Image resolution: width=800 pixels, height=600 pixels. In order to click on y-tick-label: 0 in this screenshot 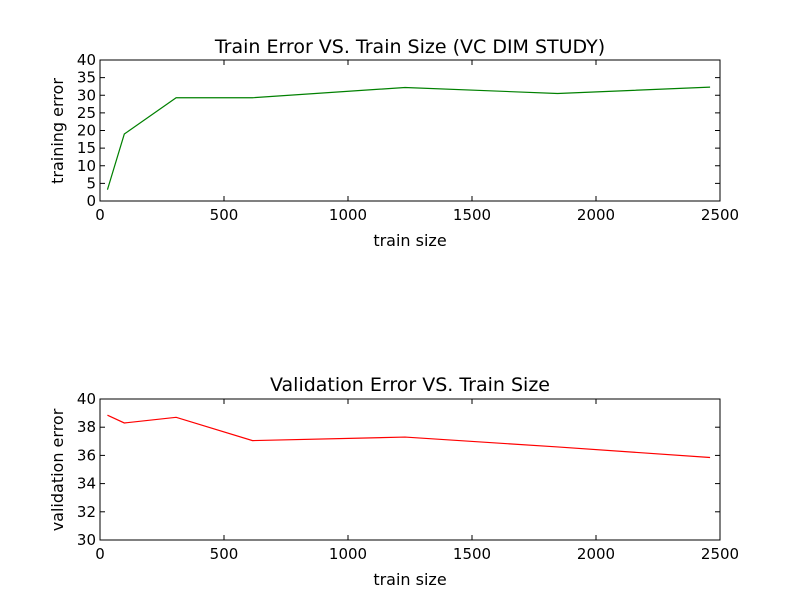, I will do `click(91, 201)`.